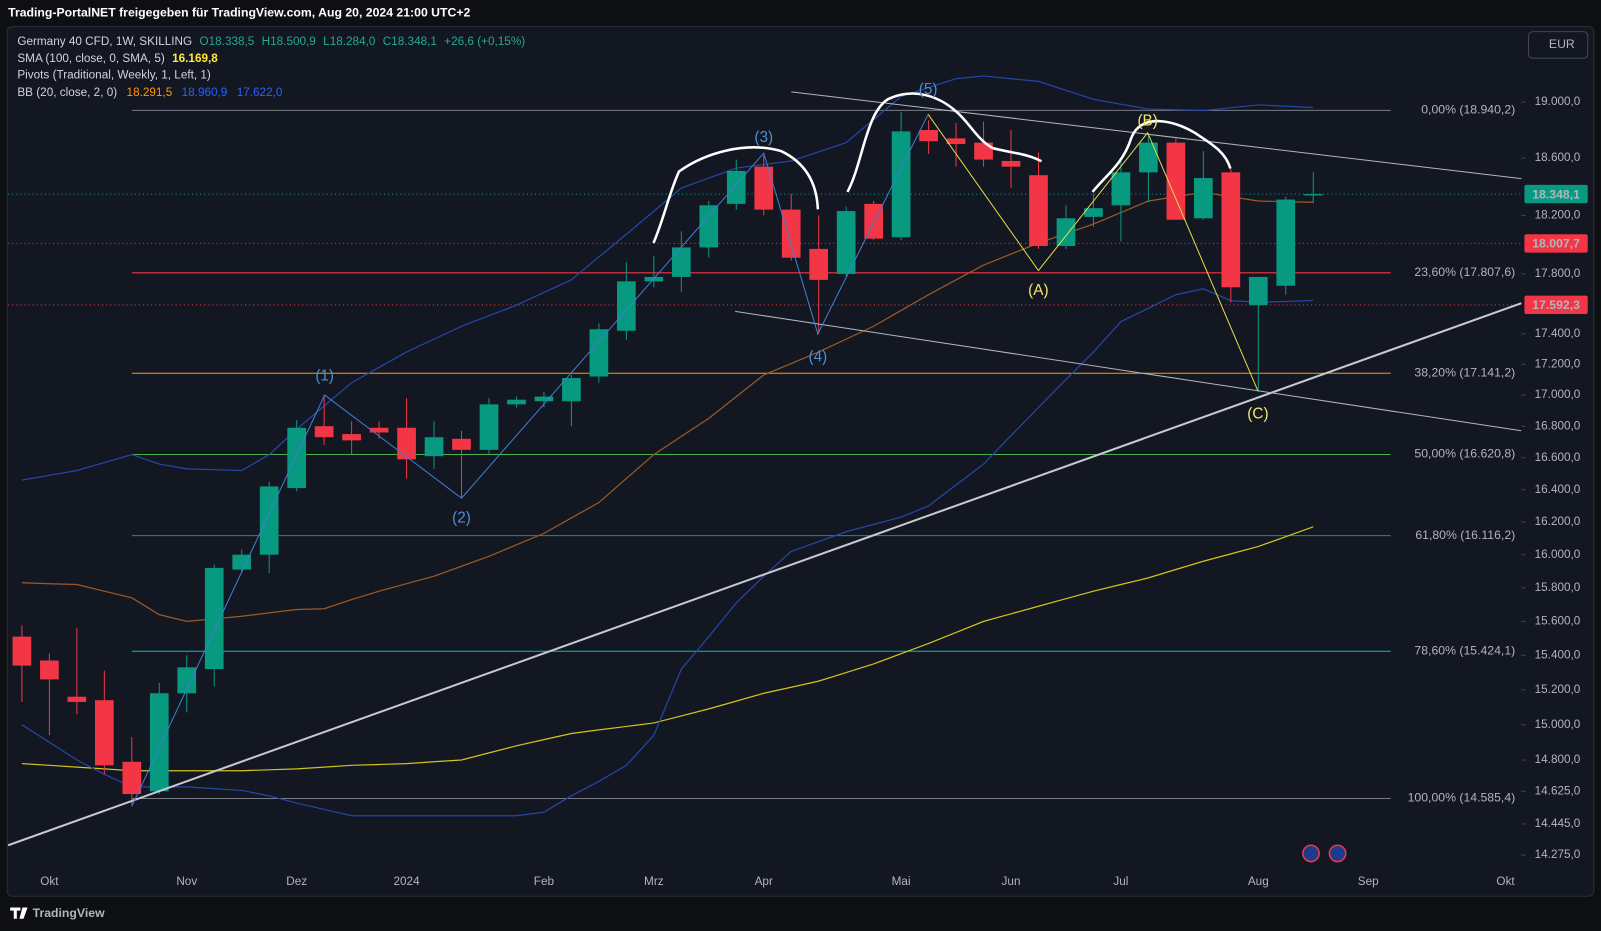  What do you see at coordinates (1556, 194) in the screenshot?
I see `price-tag-label: 18.348,1` at bounding box center [1556, 194].